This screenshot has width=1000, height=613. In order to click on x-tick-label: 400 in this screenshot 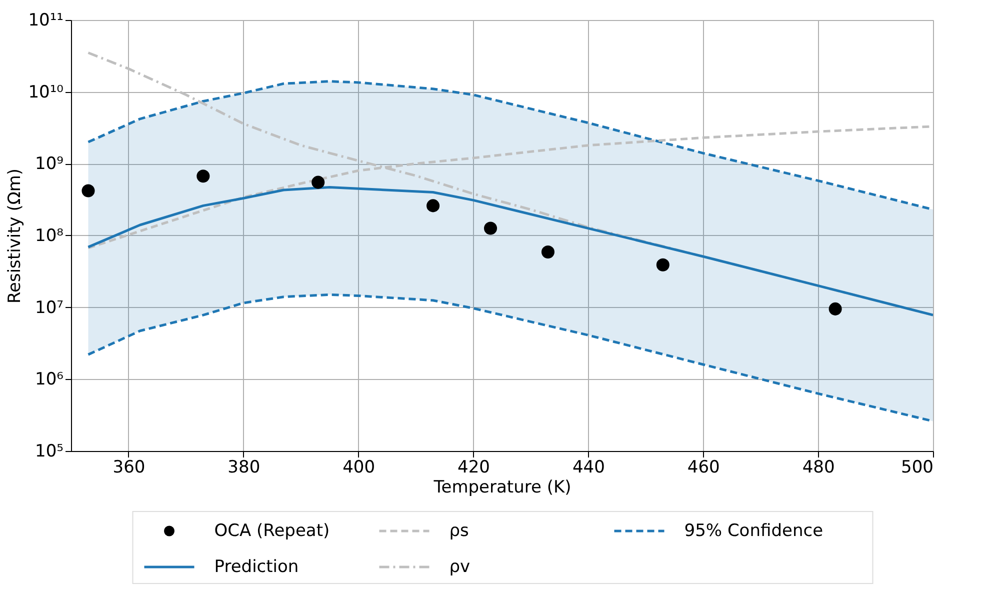, I will do `click(359, 468)`.